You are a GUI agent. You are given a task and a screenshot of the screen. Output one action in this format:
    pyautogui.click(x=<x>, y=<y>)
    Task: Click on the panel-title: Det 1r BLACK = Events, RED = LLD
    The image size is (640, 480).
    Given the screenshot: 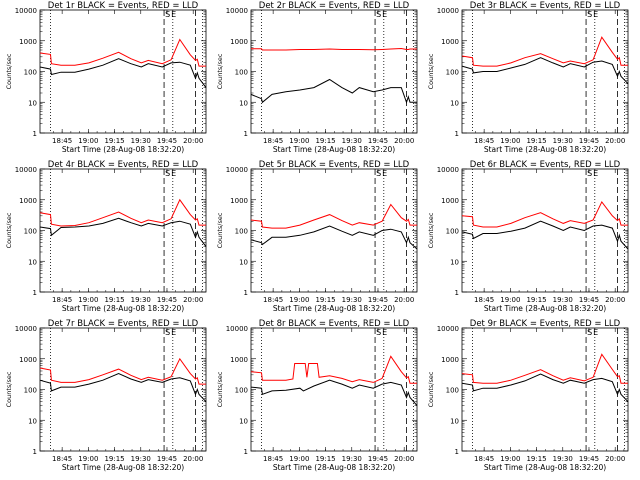 What is the action you would take?
    pyautogui.click(x=123, y=6)
    